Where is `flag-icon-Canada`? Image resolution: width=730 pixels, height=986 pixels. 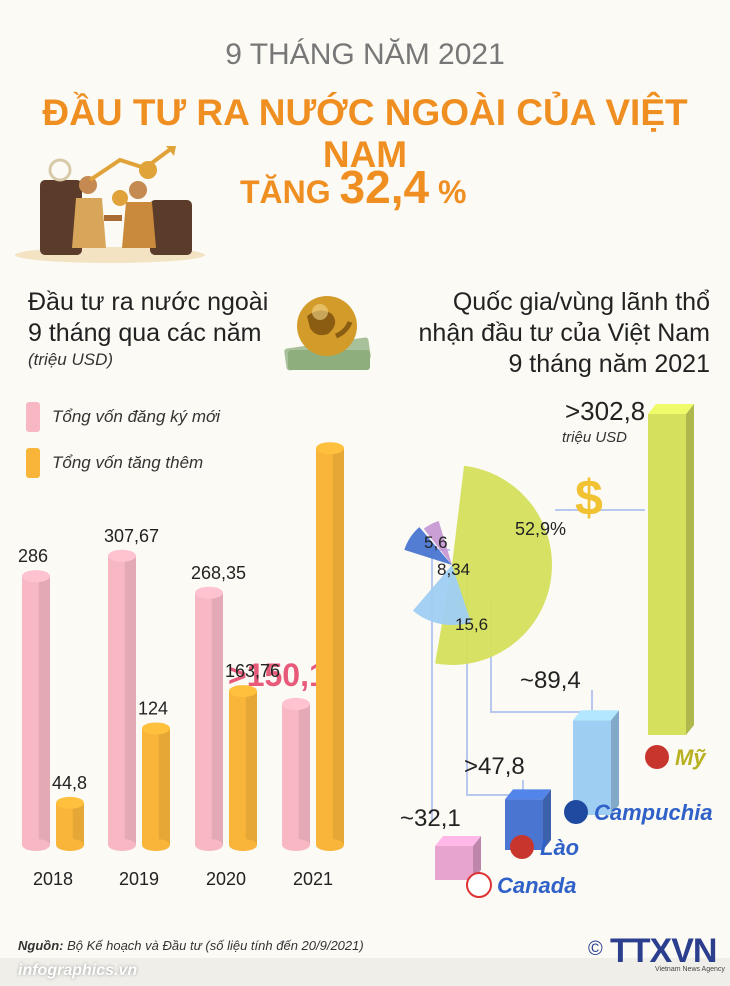
flag-icon-Canada is located at coordinates (479, 885).